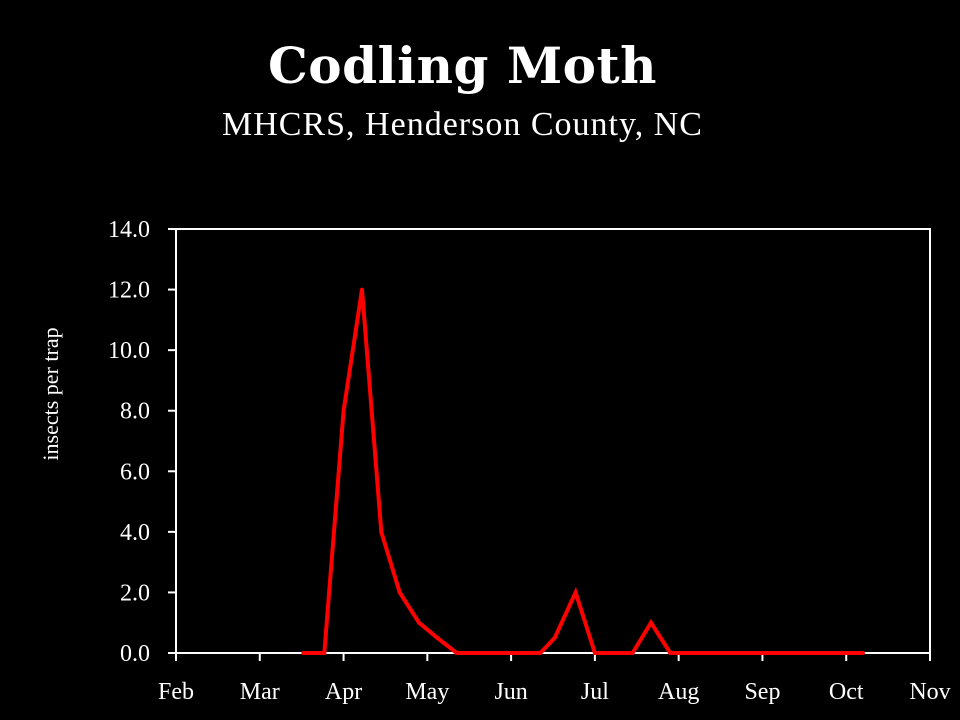  What do you see at coordinates (343, 692) in the screenshot?
I see `x-tick-label: Apr` at bounding box center [343, 692].